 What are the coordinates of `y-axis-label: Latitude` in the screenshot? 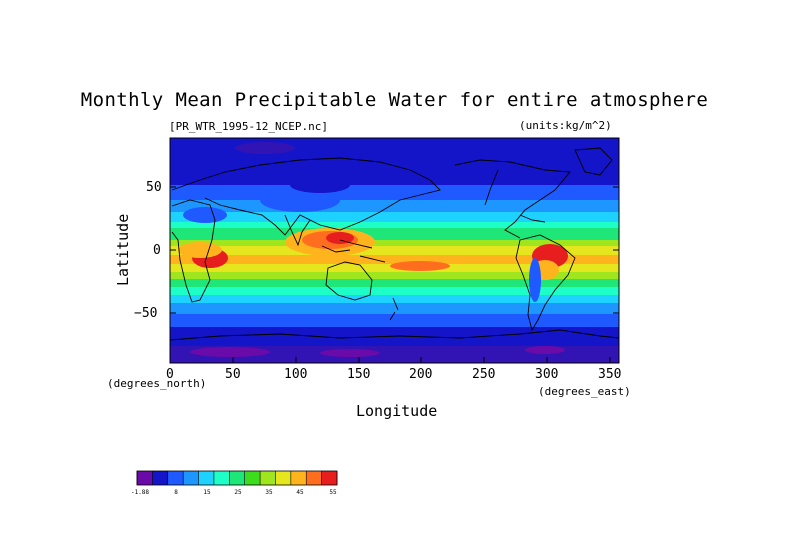 It's located at (123, 249).